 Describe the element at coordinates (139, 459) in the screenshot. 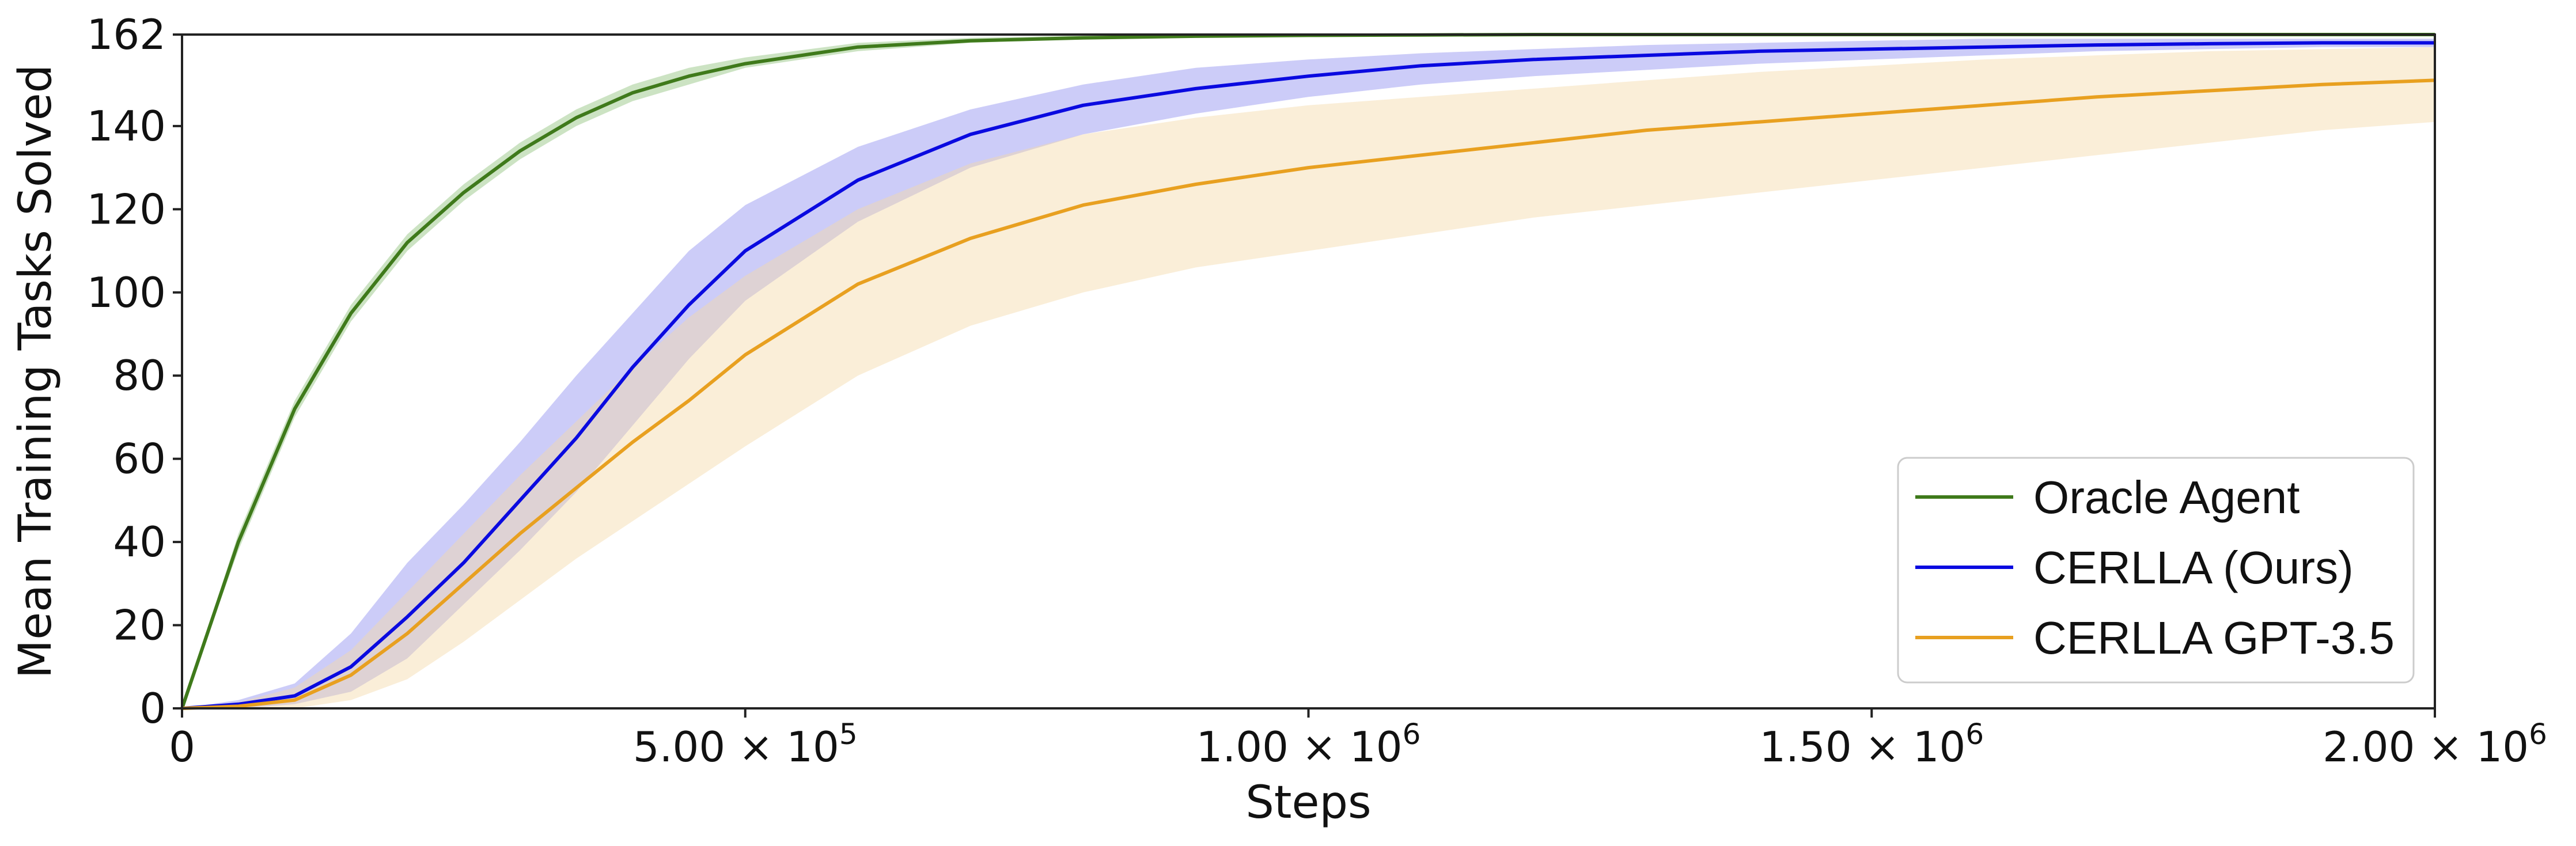

I see `y-tick-label: 60` at that location.